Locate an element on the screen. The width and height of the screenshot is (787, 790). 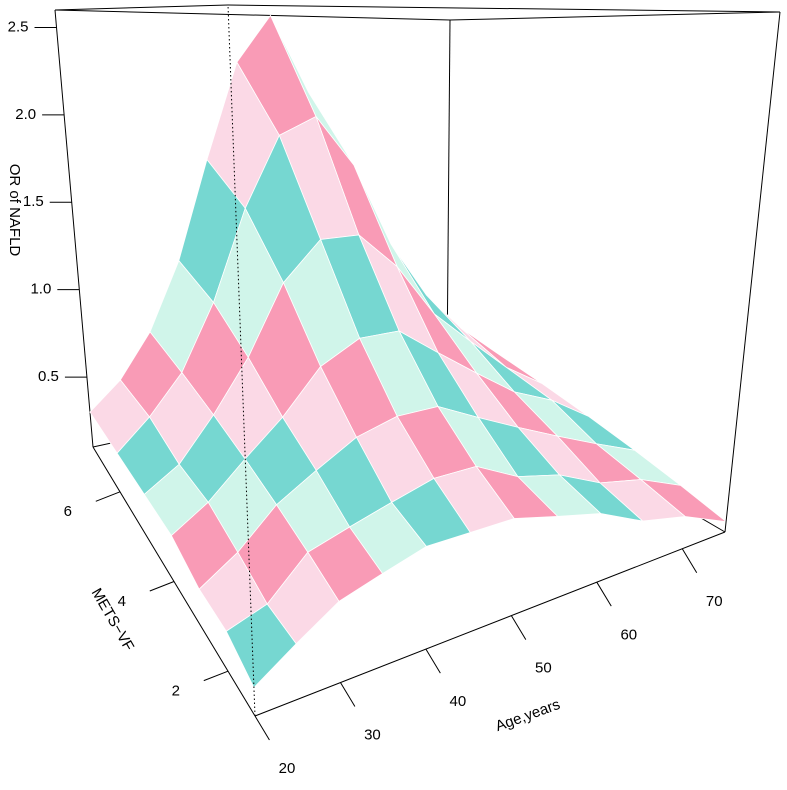
z-tick-label: 2.0 is located at coordinates (25, 114).